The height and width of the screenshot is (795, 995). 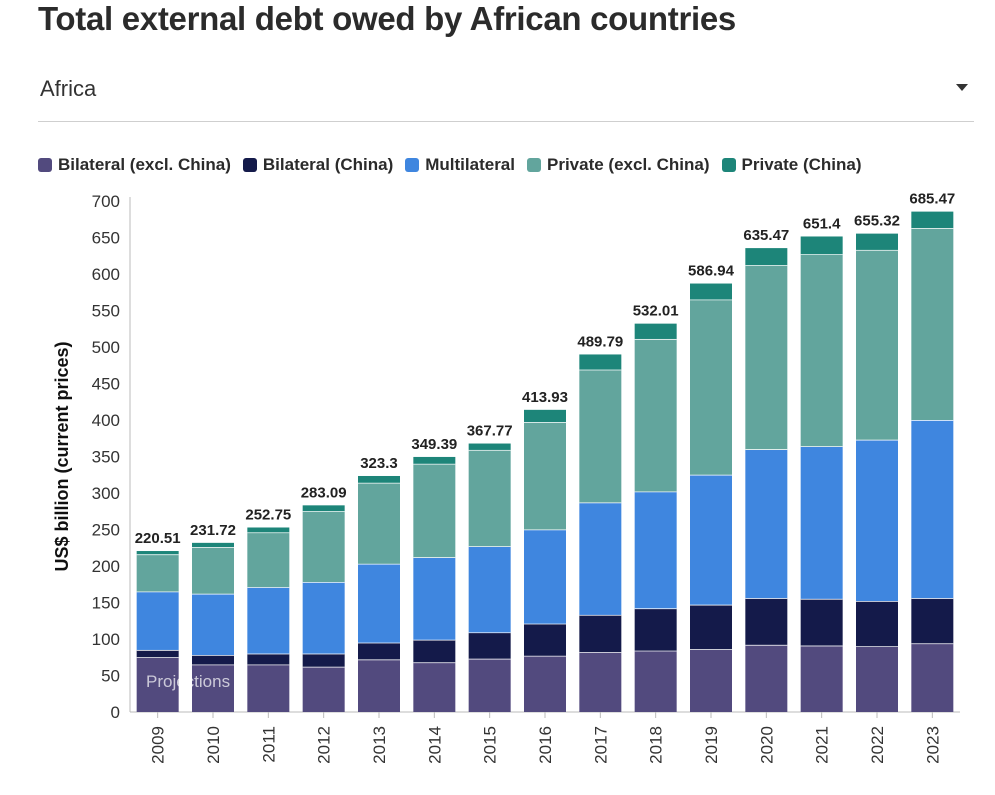 I want to click on y-tick-label: 150, so click(x=106, y=603).